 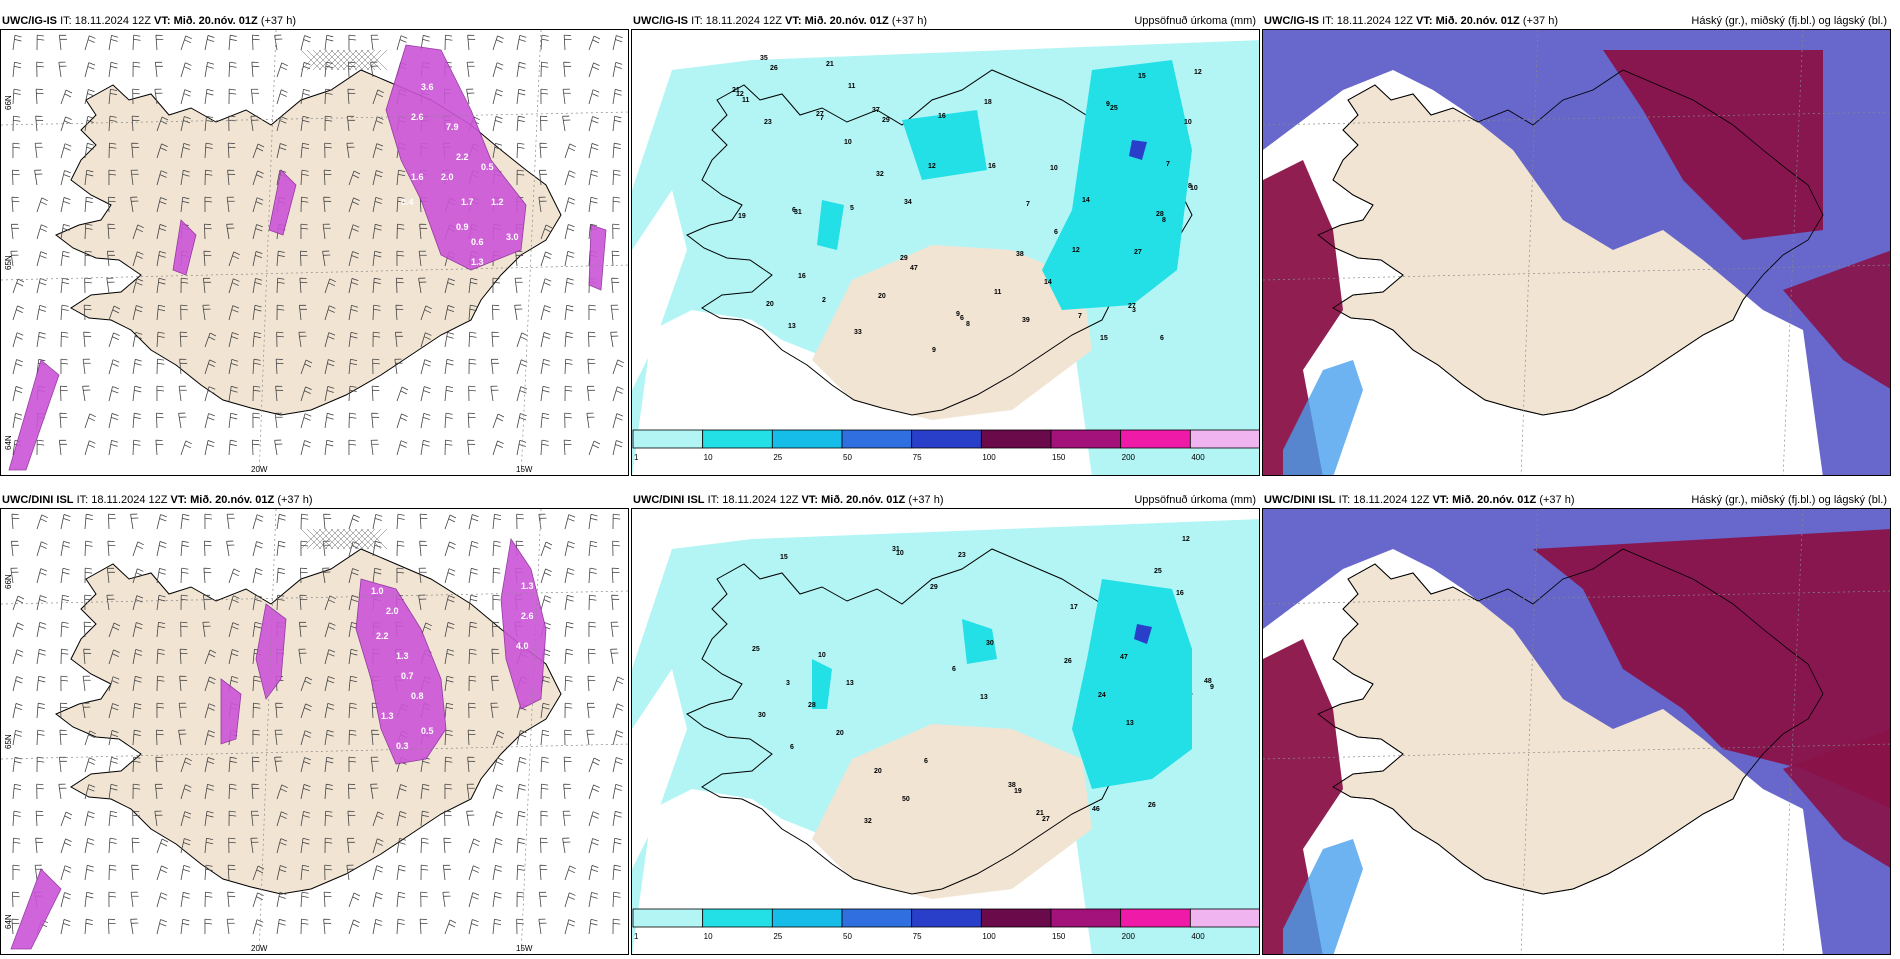 What do you see at coordinates (477, 242) in the screenshot?
I see `snow-value: 0.6` at bounding box center [477, 242].